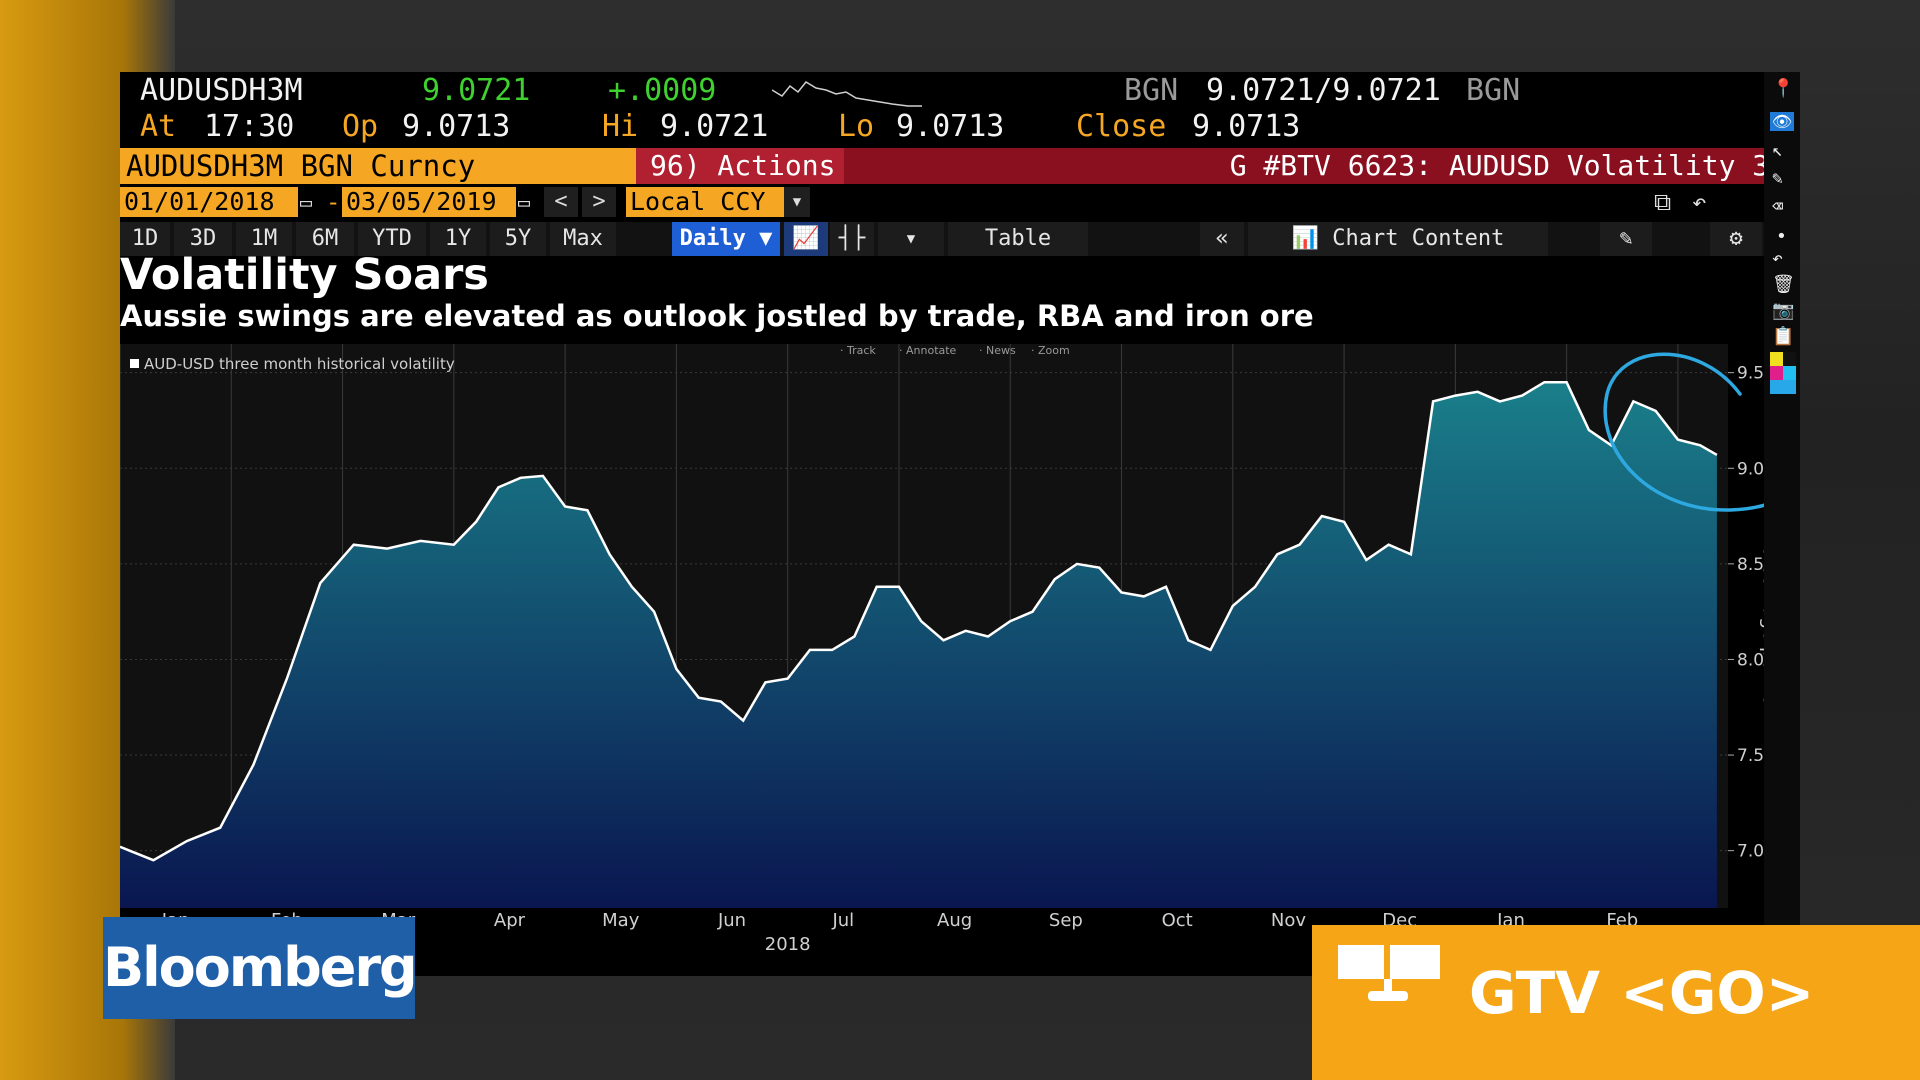 The width and height of the screenshot is (1920, 1080). Describe the element at coordinates (599, 202) in the screenshot. I see `next-range-button: >` at that location.